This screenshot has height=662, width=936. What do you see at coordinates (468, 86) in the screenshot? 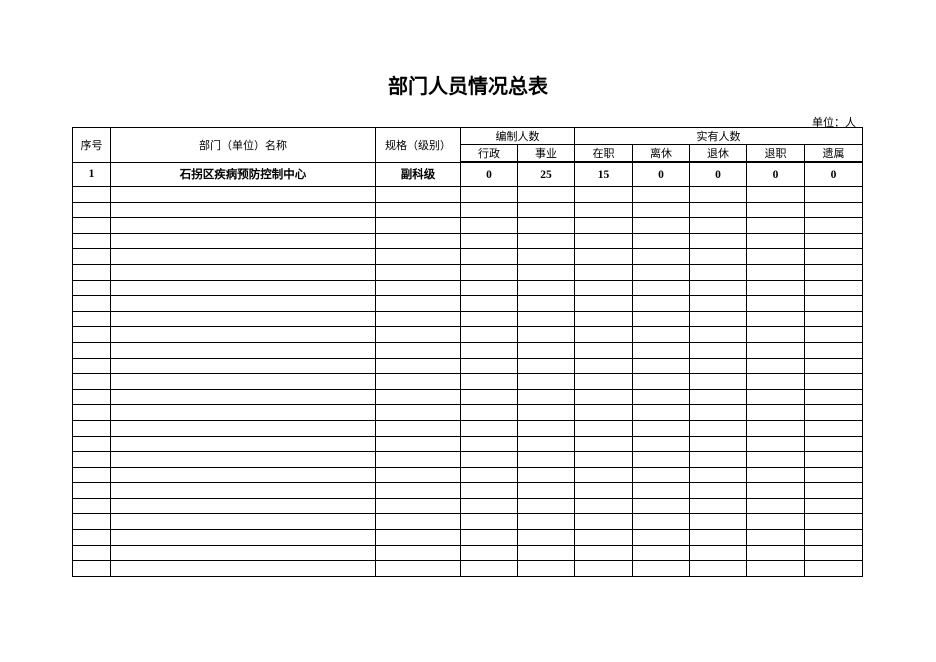
I see `page-title: 部门人员情况总表` at bounding box center [468, 86].